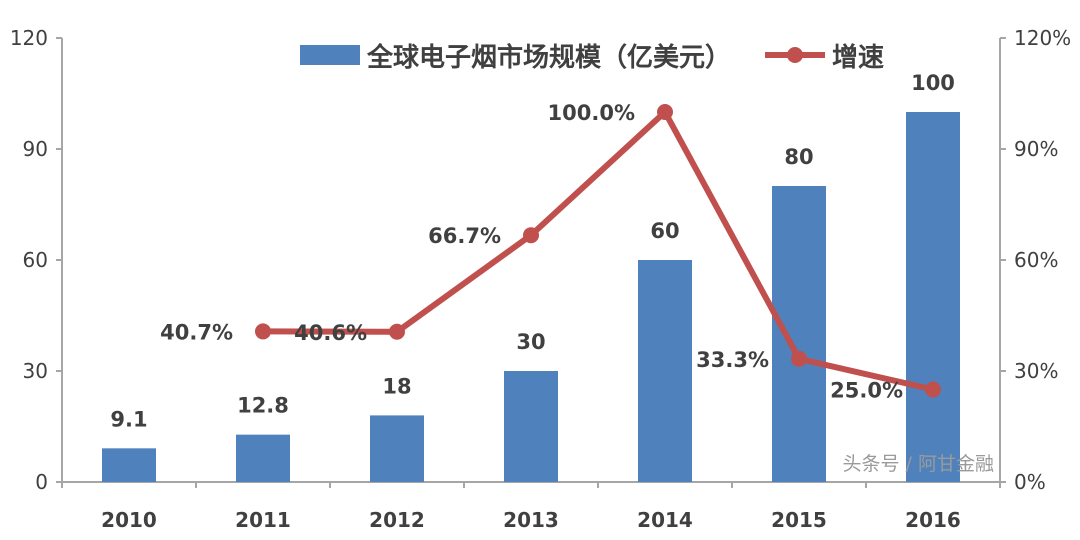 The height and width of the screenshot is (540, 1080). Describe the element at coordinates (799, 520) in the screenshot. I see `x-tick-label: 2015` at that location.